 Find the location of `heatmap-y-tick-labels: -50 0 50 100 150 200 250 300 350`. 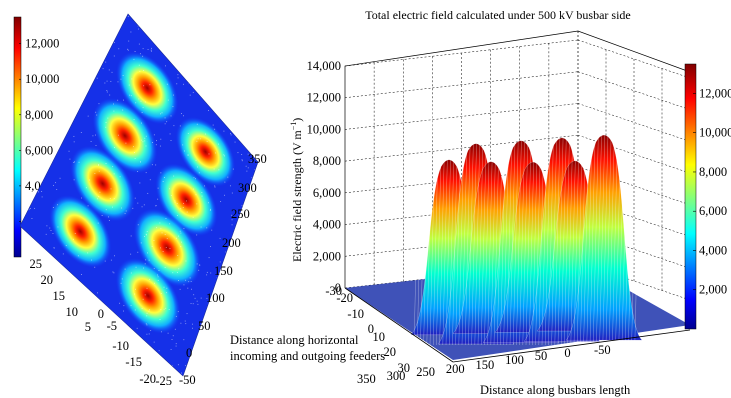

heatmap-y-tick-labels: -50 0 50 100 150 200 250 300 350 is located at coordinates (223, 269).